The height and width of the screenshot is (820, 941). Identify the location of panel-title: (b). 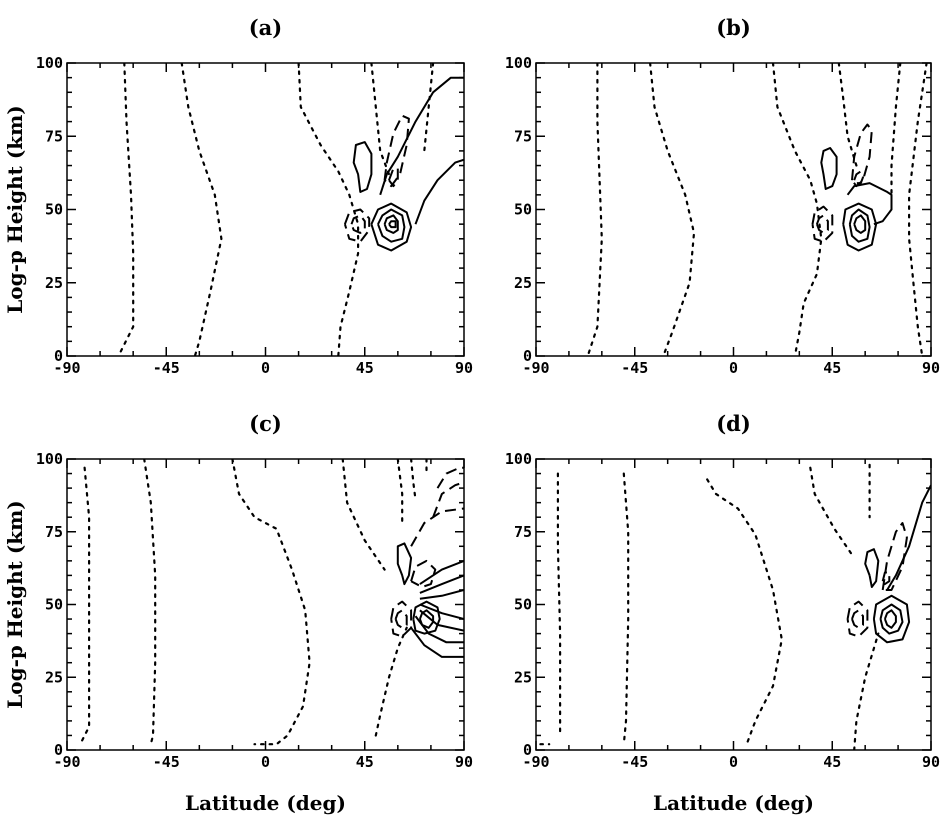
(733, 27).